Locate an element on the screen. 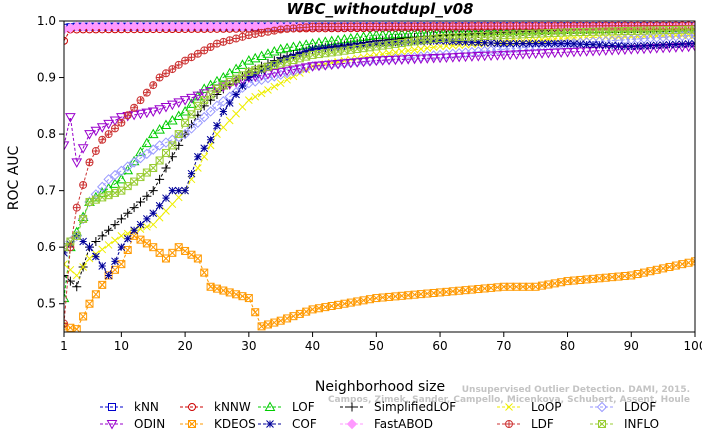 This screenshot has height=434, width=702. y-axis-label: ROC AUC is located at coordinates (14, 177).